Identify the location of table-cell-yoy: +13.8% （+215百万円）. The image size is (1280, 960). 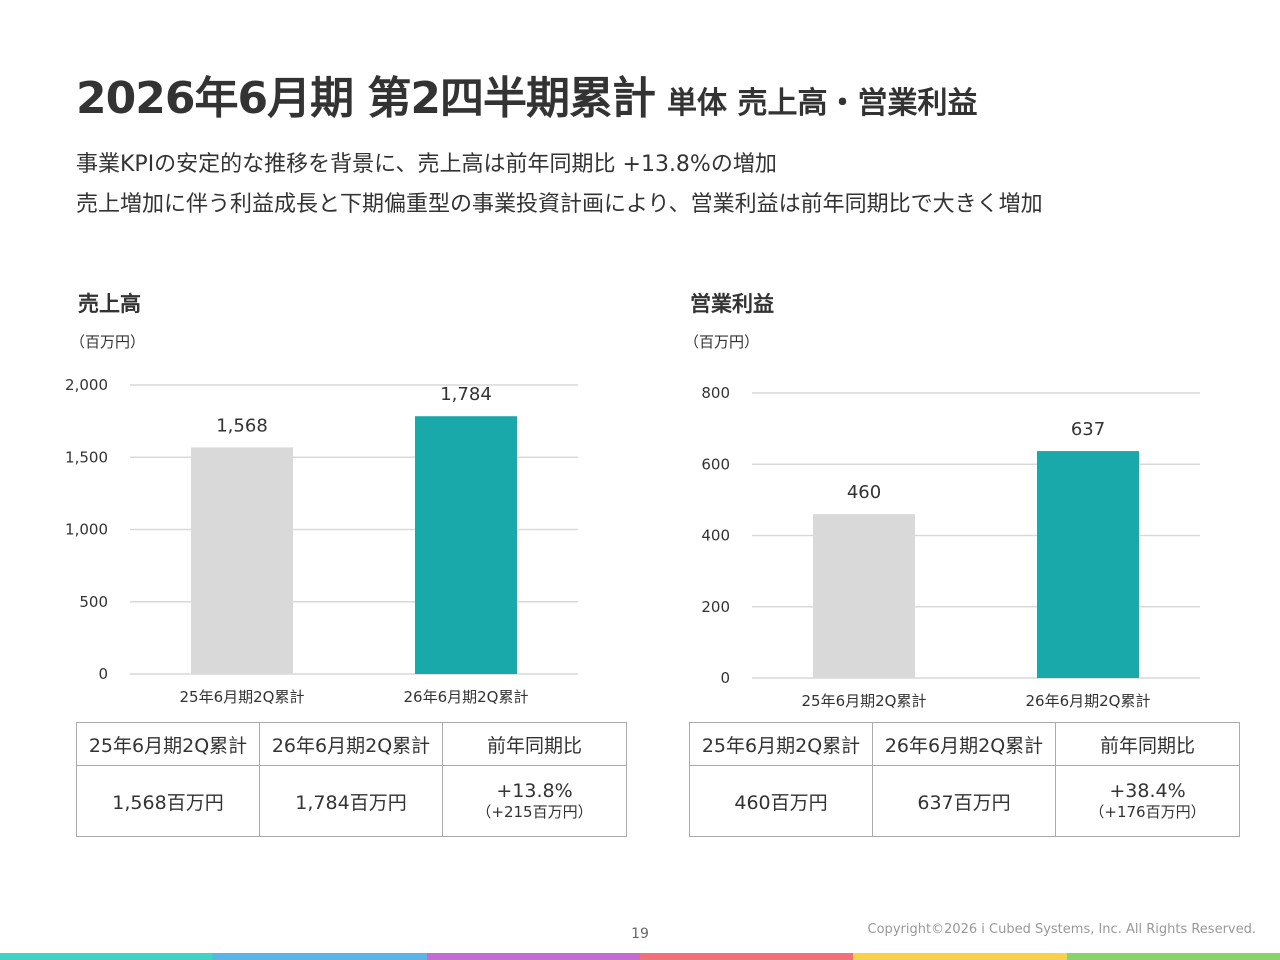
(534, 801).